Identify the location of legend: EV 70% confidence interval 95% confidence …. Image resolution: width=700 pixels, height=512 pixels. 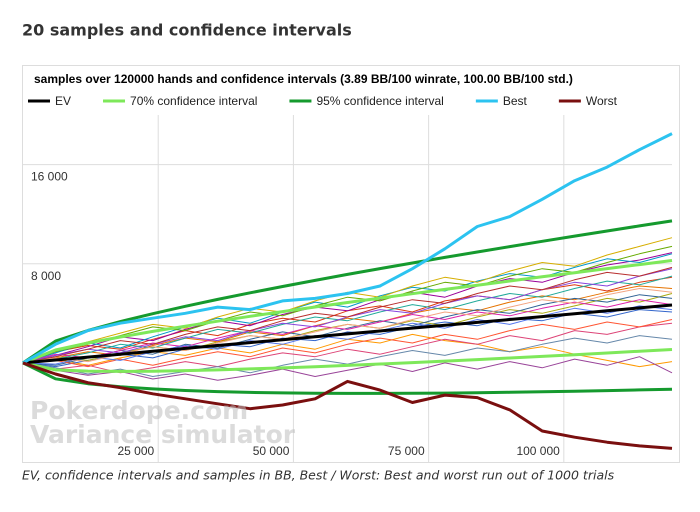
(323, 101).